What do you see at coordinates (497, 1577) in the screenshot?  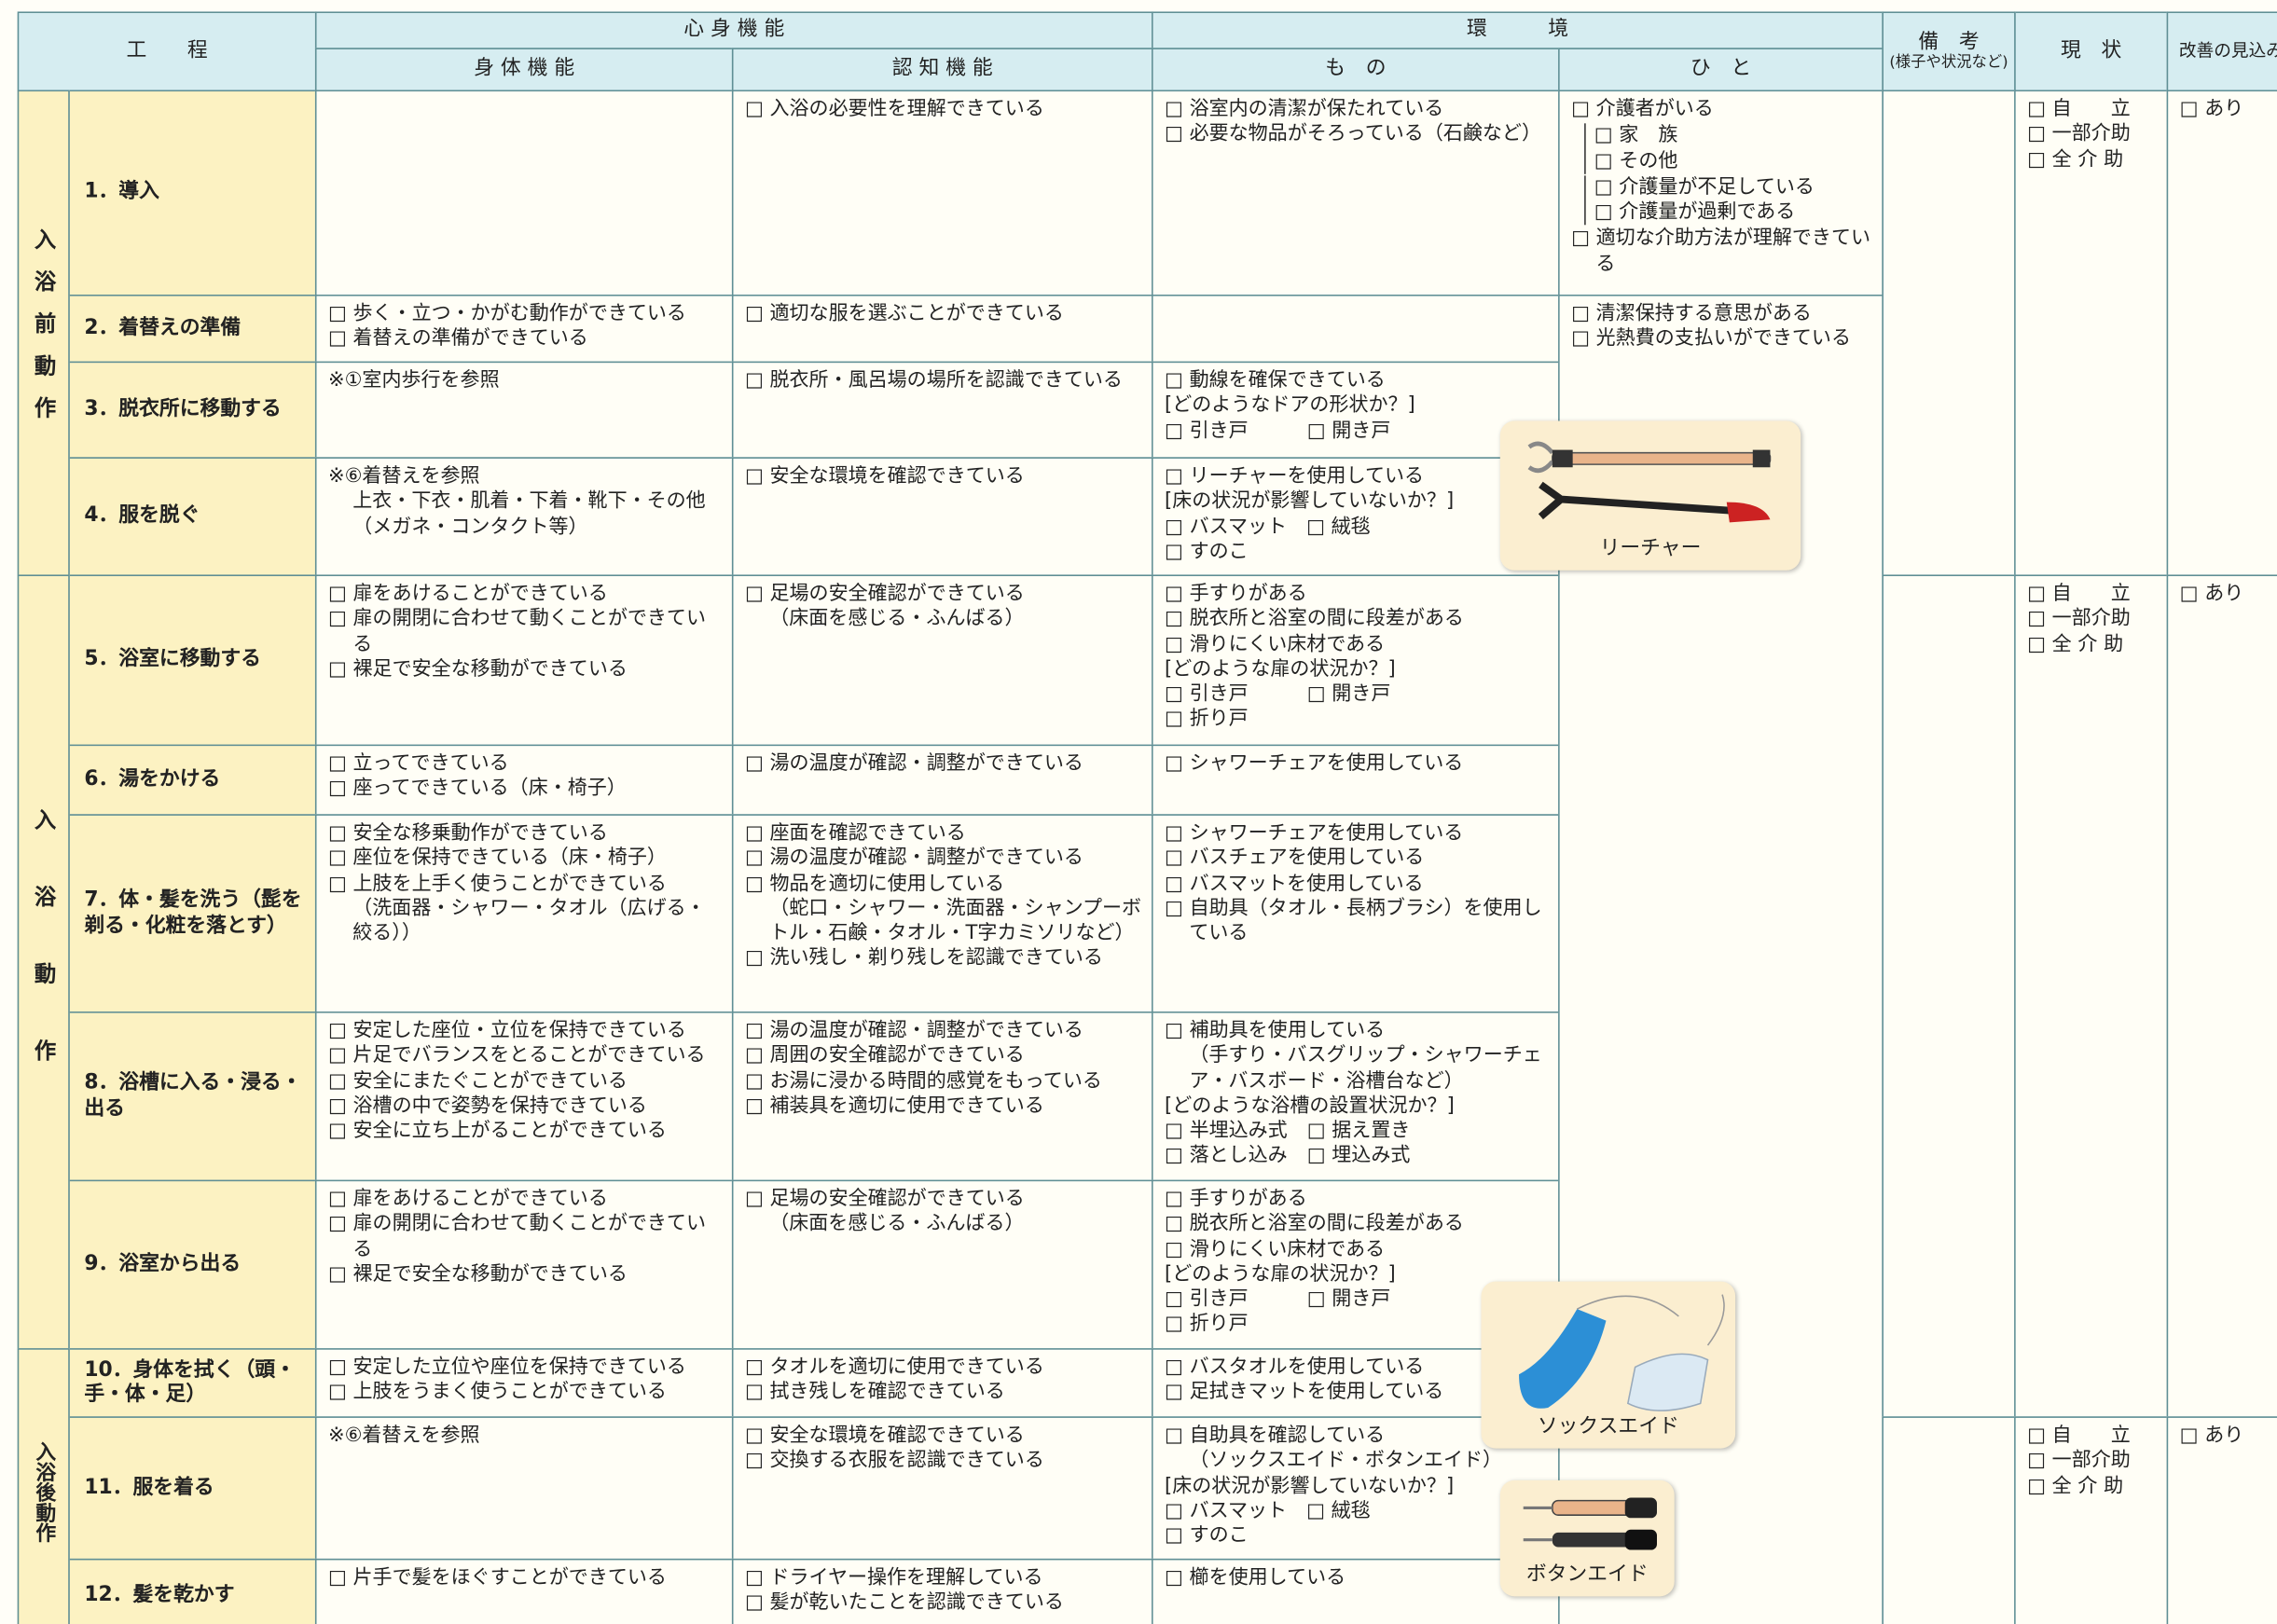 I see `item: □ 片手で髪をほぐすことができている` at bounding box center [497, 1577].